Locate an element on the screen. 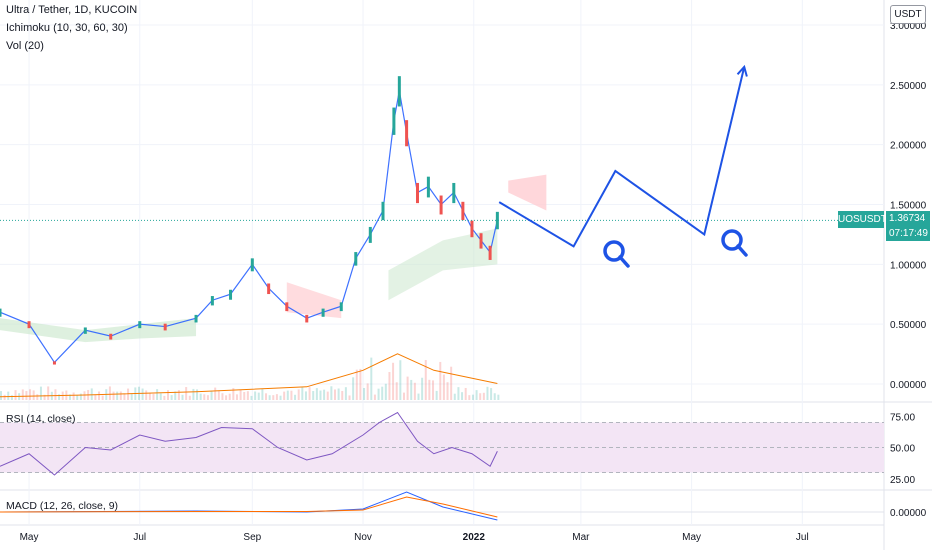  time-tick-label: 2022 is located at coordinates (474, 537).